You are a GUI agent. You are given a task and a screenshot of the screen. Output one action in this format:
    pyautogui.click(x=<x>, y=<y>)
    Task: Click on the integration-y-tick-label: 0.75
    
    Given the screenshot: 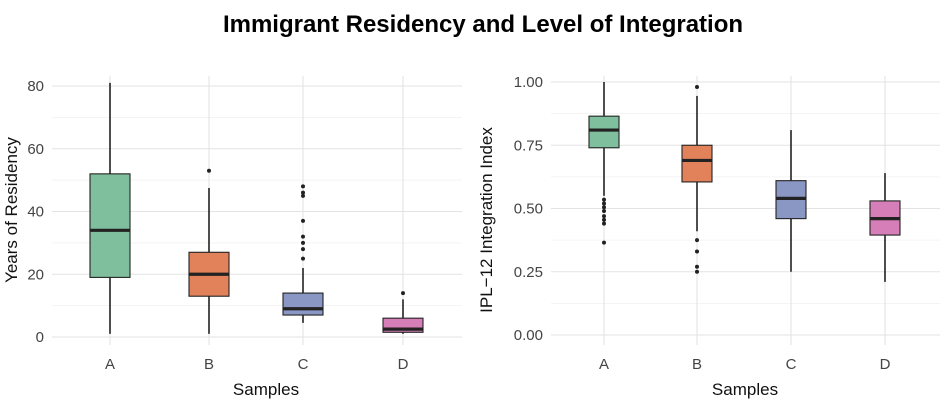 What is the action you would take?
    pyautogui.click(x=528, y=145)
    